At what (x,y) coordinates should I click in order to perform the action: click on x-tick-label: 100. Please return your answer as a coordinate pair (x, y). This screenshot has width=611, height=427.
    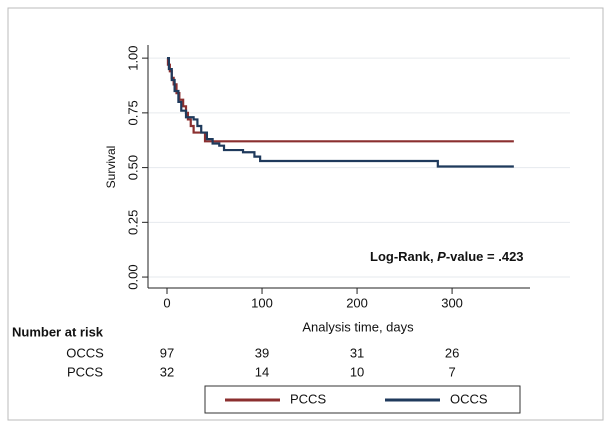
    Looking at the image, I should click on (262, 302).